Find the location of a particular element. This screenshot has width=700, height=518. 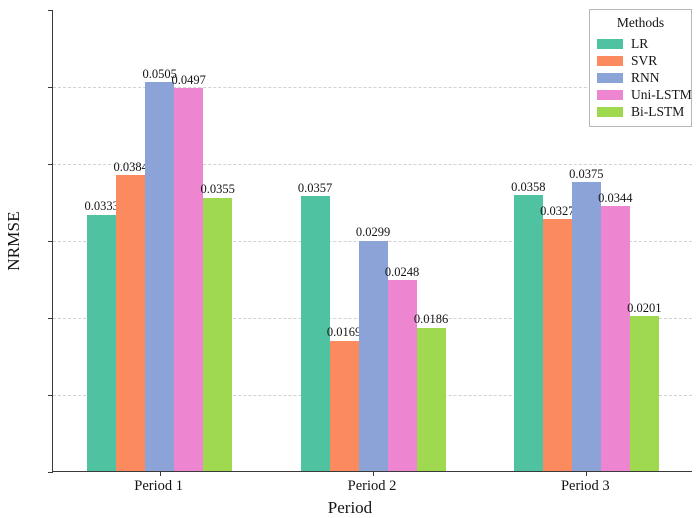

bar-value-label: 0.0344 is located at coordinates (615, 197).